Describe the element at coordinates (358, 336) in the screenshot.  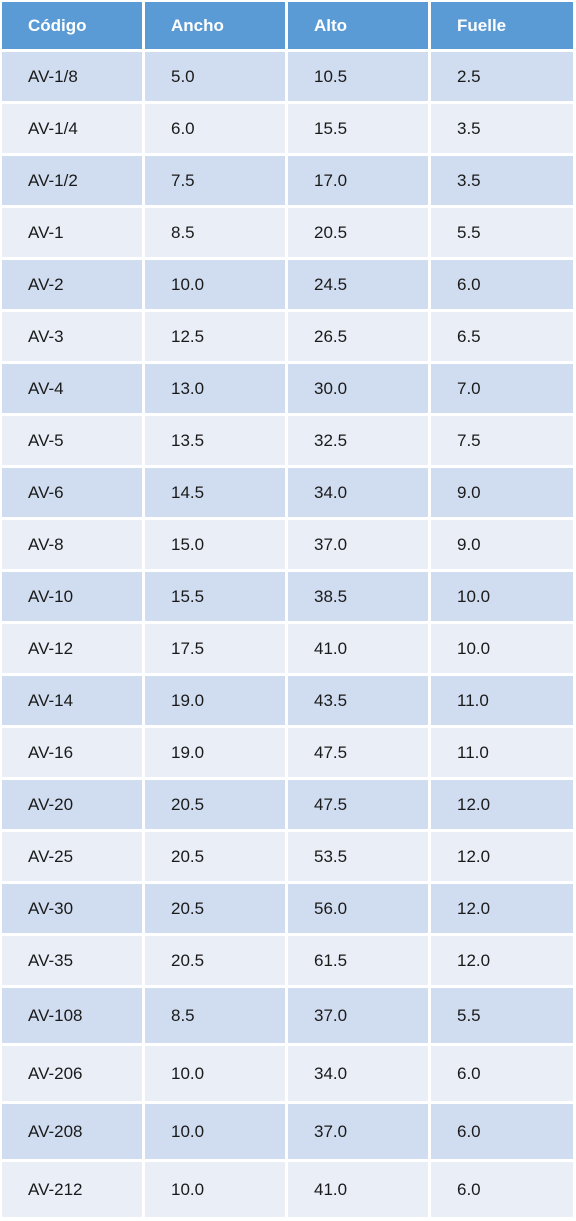
I see `table-cell: 26.5` at that location.